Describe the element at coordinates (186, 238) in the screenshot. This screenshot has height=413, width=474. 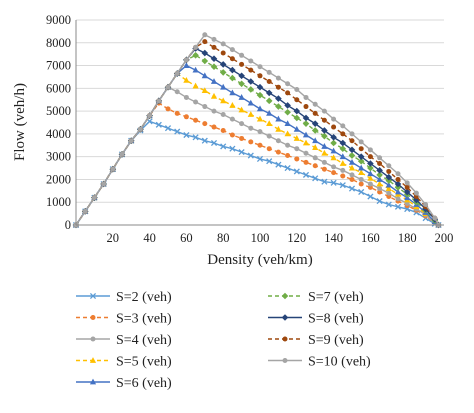
I see `x-tick-label: 60` at that location.